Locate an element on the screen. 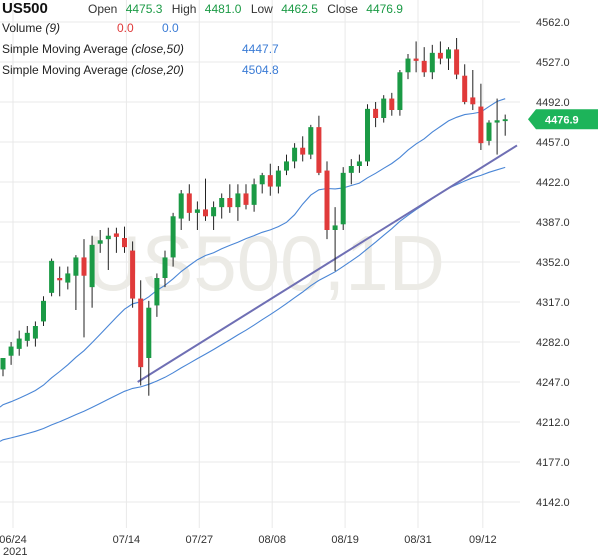 This screenshot has width=600, height=558. y-tick-label: 4387.0 is located at coordinates (553, 223).